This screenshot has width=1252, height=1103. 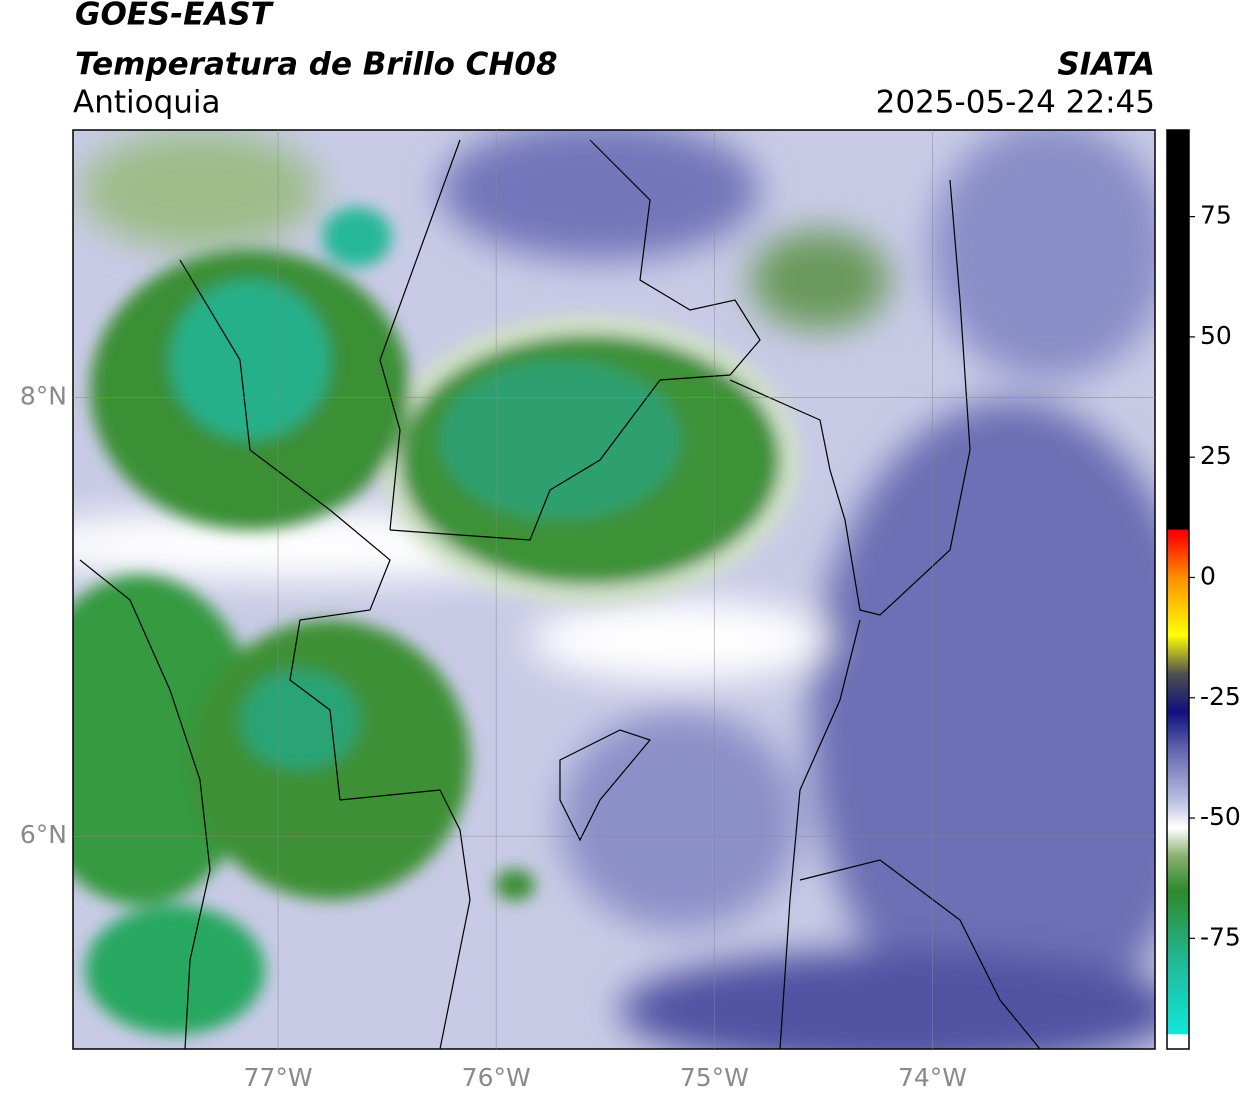 What do you see at coordinates (496, 1077) in the screenshot?
I see `x-tick-label: 76°W` at bounding box center [496, 1077].